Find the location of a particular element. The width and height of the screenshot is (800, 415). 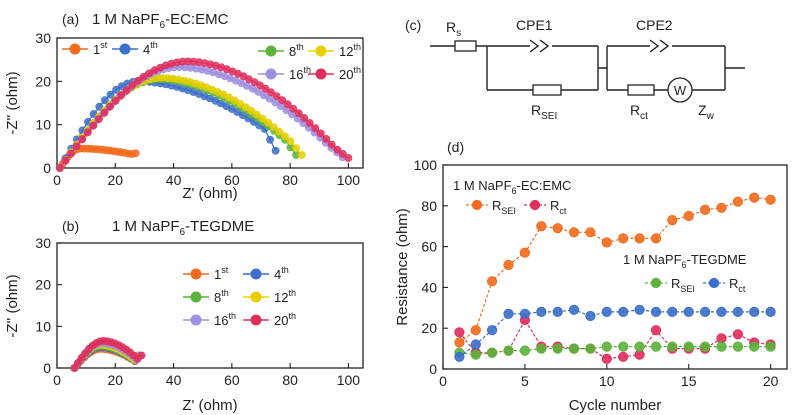

panel-d-legend-tegdme: 1 M NaPF6-TEGDME RSEI Rct is located at coordinates (685, 273).